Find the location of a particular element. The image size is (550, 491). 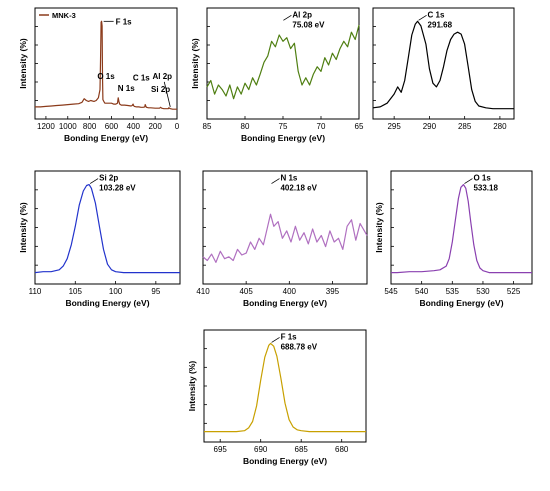

x-tick-label: 540 is located at coordinates (422, 291).